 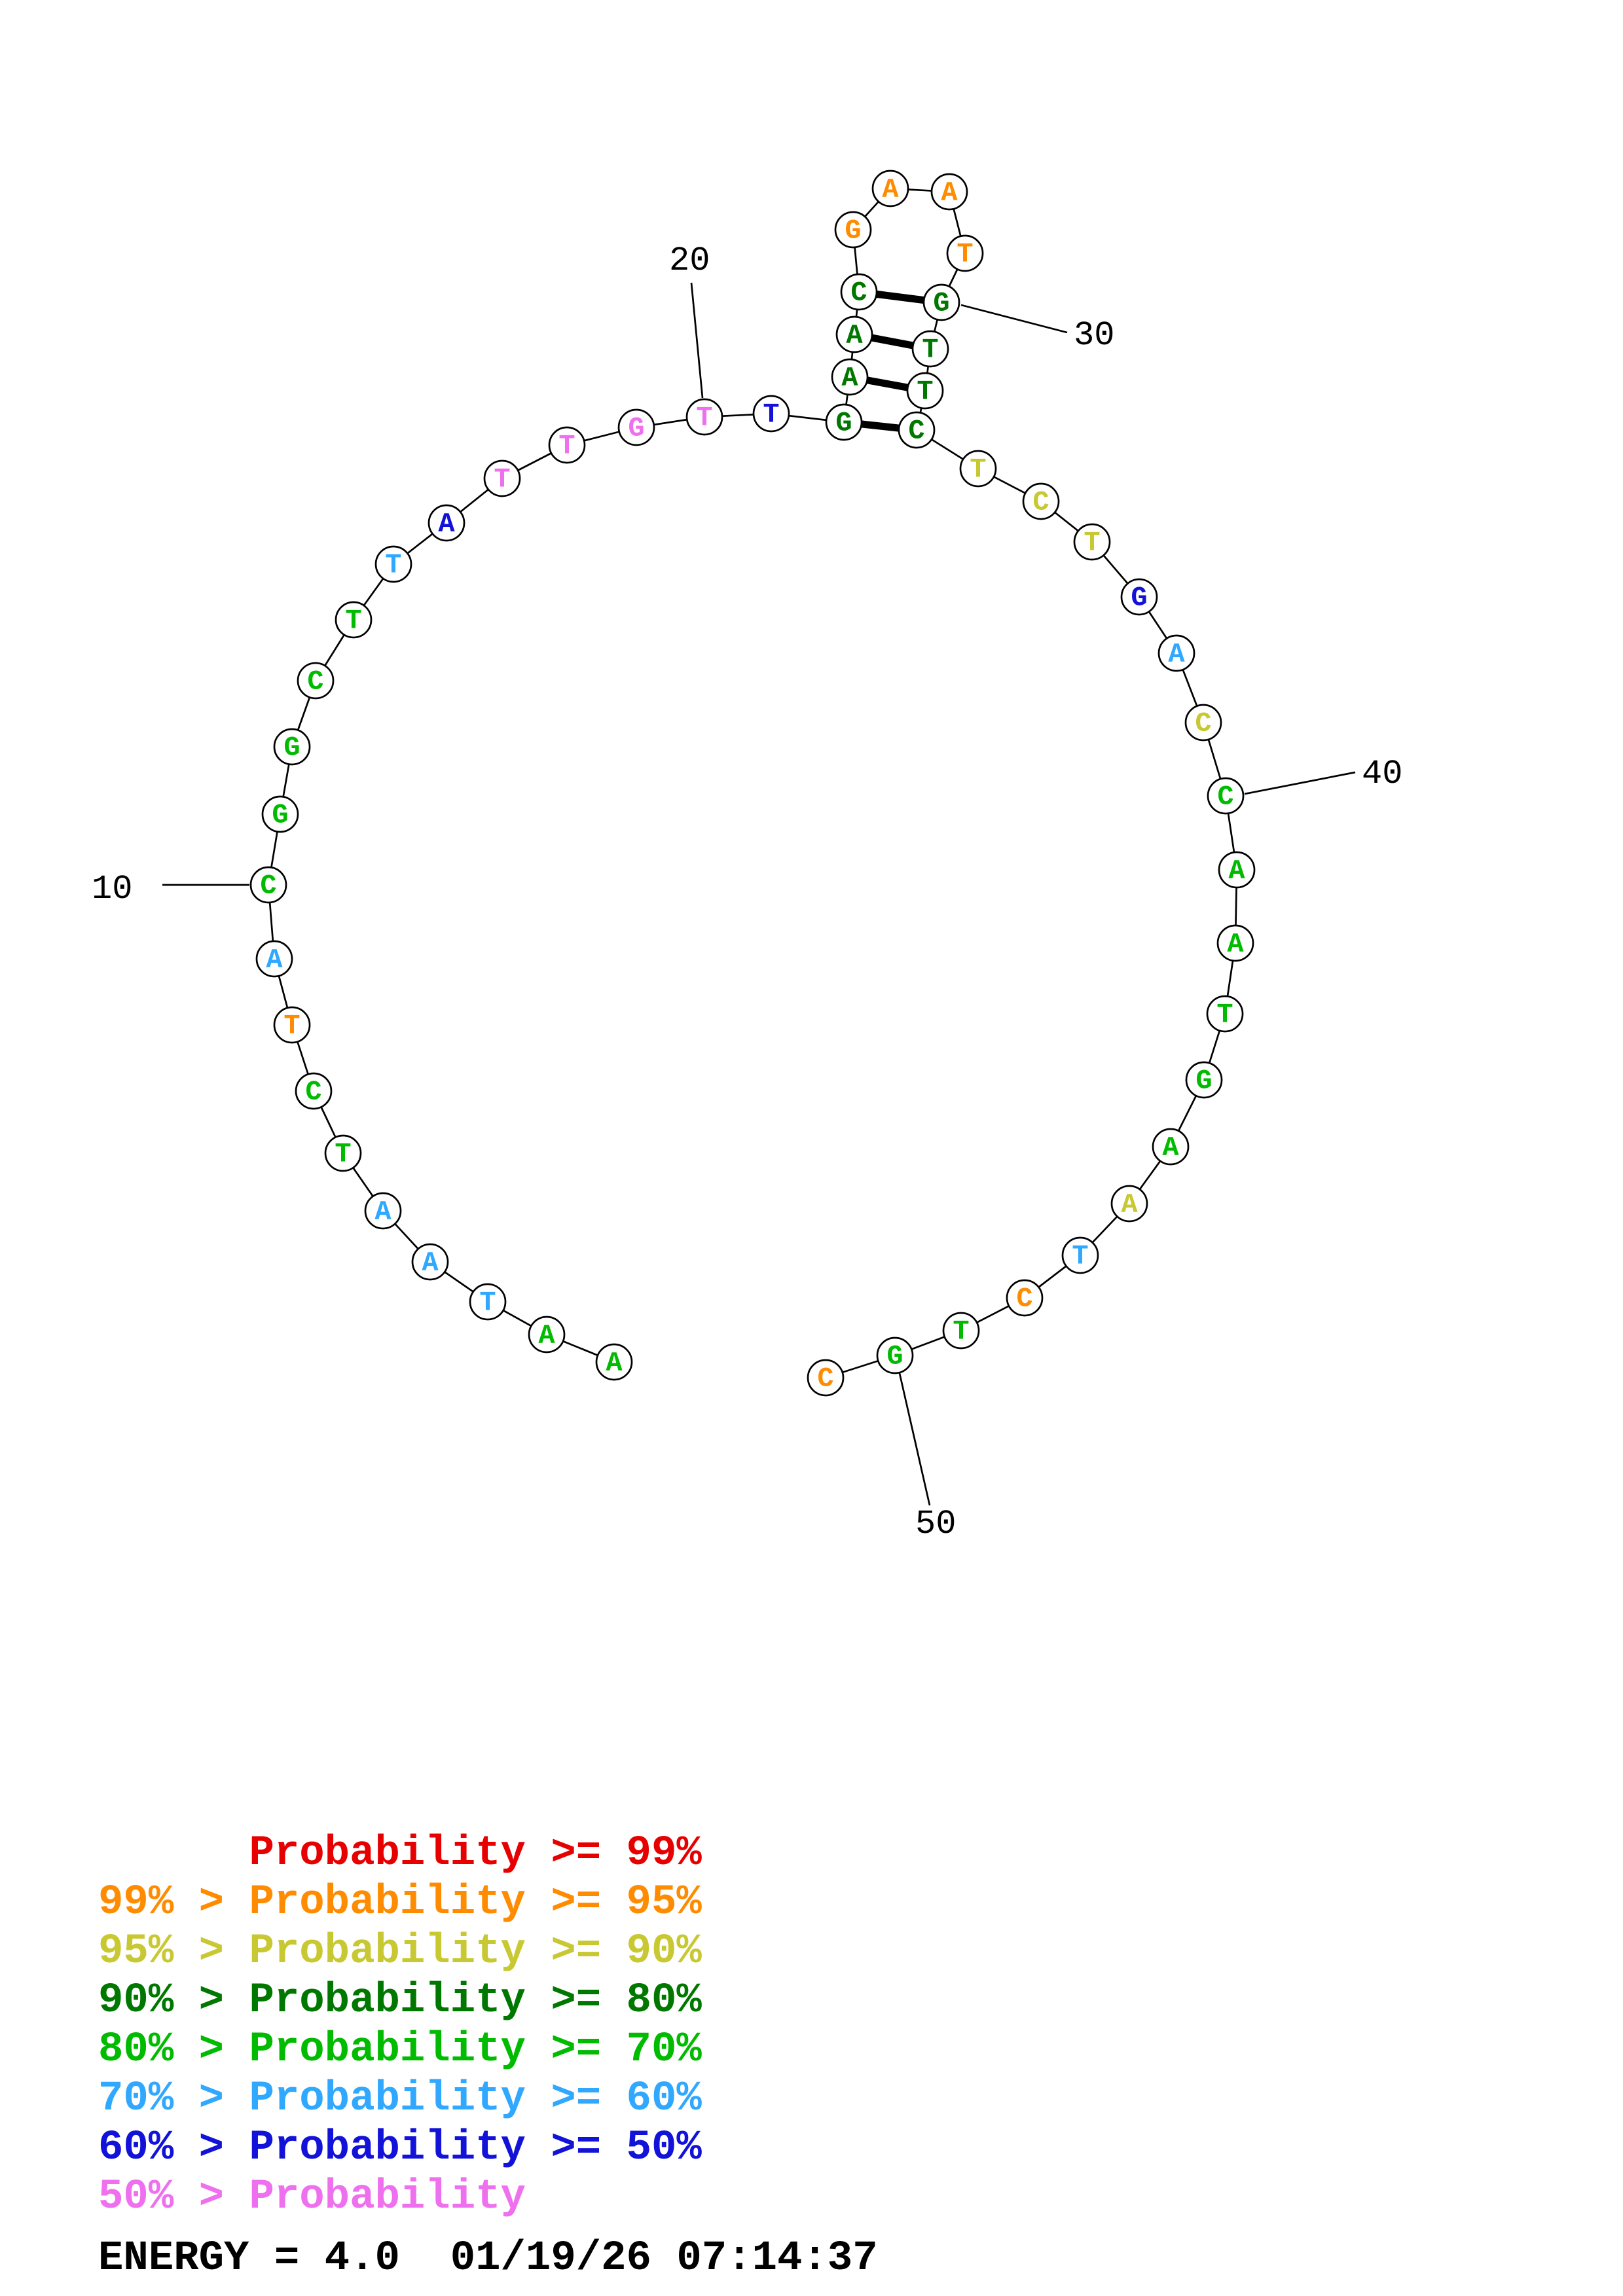 I want to click on base-45-A: A, so click(x=1170, y=1148).